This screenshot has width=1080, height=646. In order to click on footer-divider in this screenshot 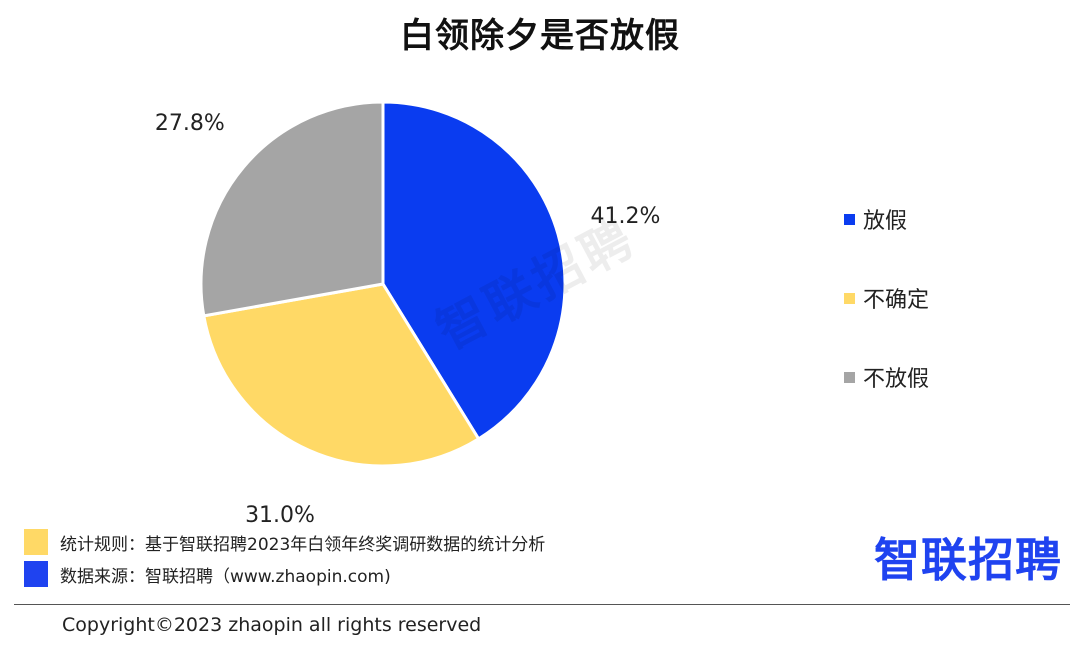, I will do `click(542, 604)`.